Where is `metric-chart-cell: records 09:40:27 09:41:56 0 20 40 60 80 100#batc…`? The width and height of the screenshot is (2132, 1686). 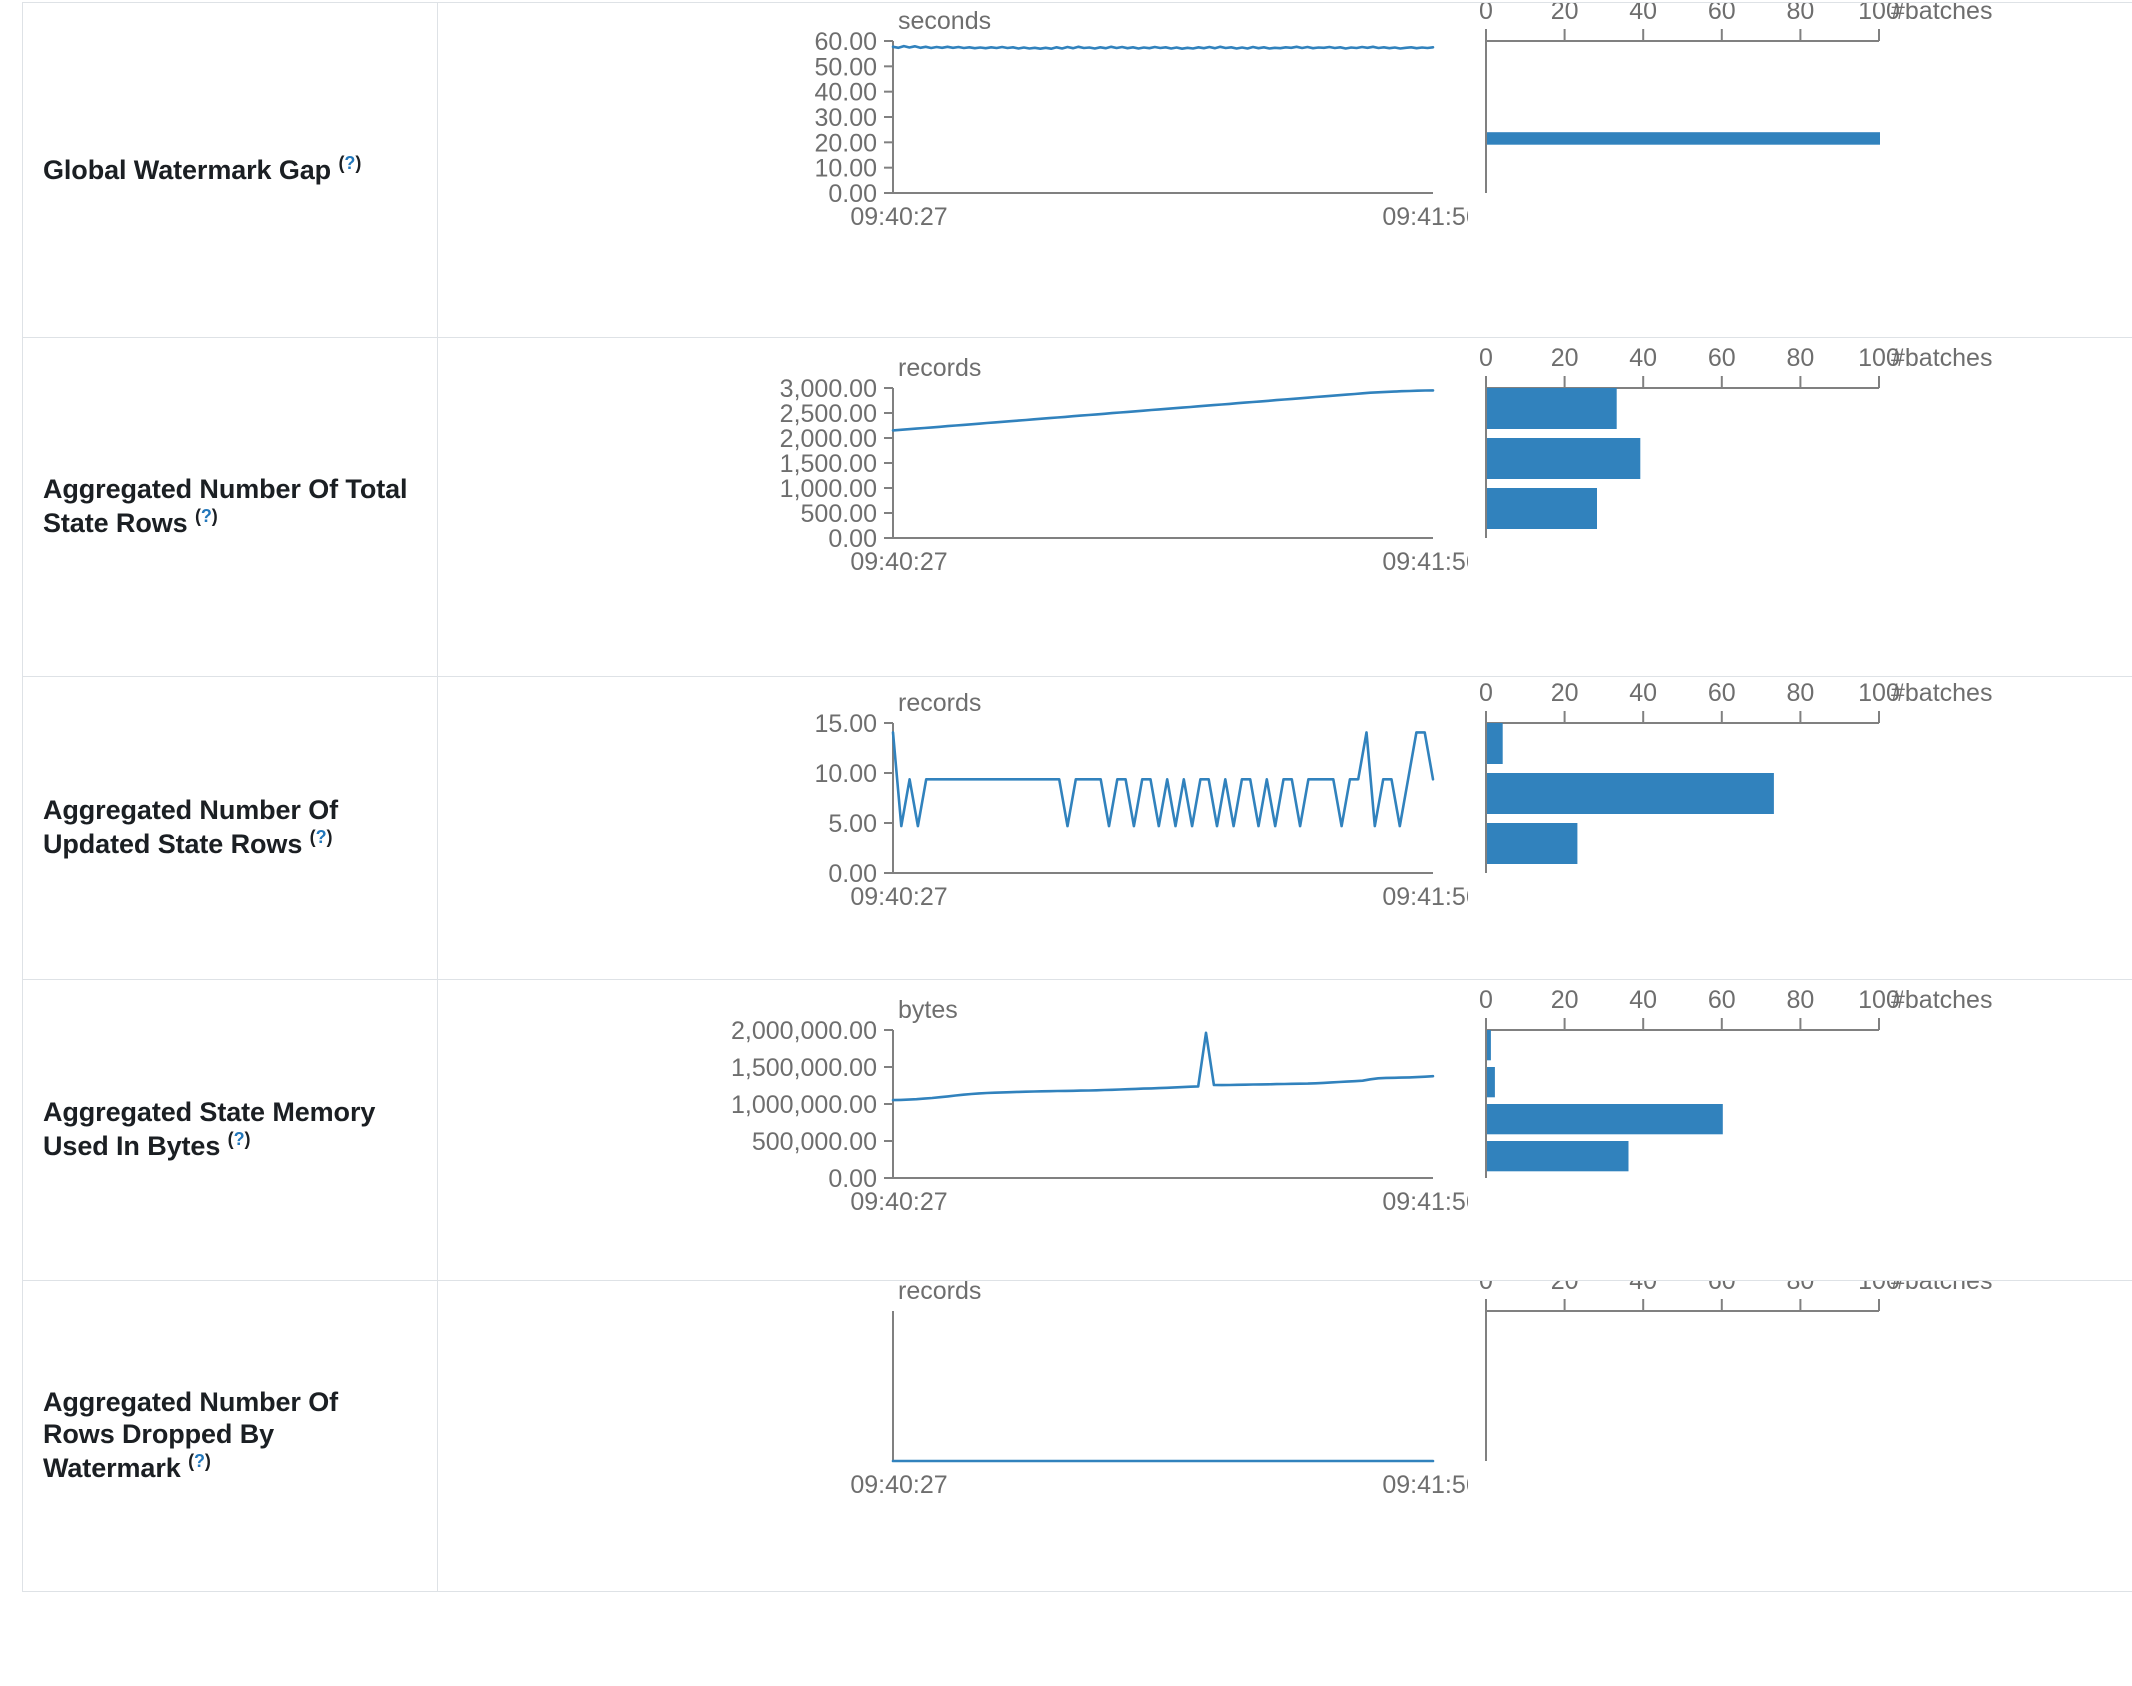
metric-chart-cell: records 09:40:27 09:41:56 0 20 40 60 80 100#batc… is located at coordinates (1284, 1436).